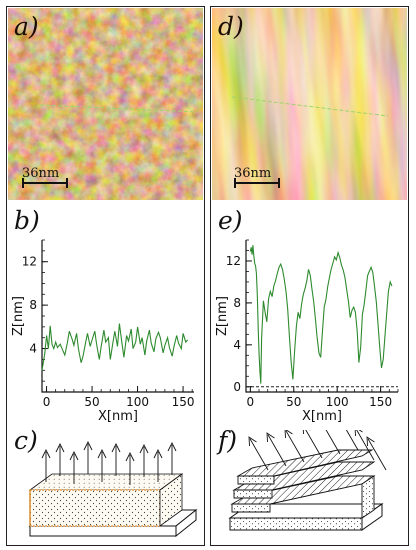 The height and width of the screenshot is (550, 416). What do you see at coordinates (27, 220) in the screenshot?
I see `panel-label-b: b)` at bounding box center [27, 220].